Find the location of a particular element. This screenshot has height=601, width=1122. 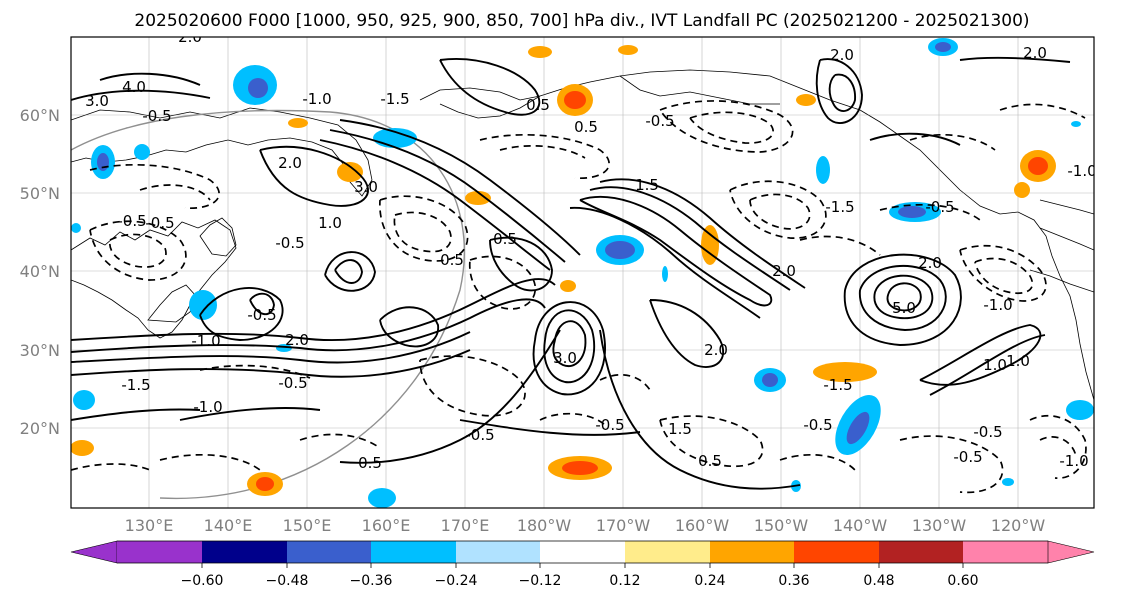

lon-label: 170°E is located at coordinates (465, 525).